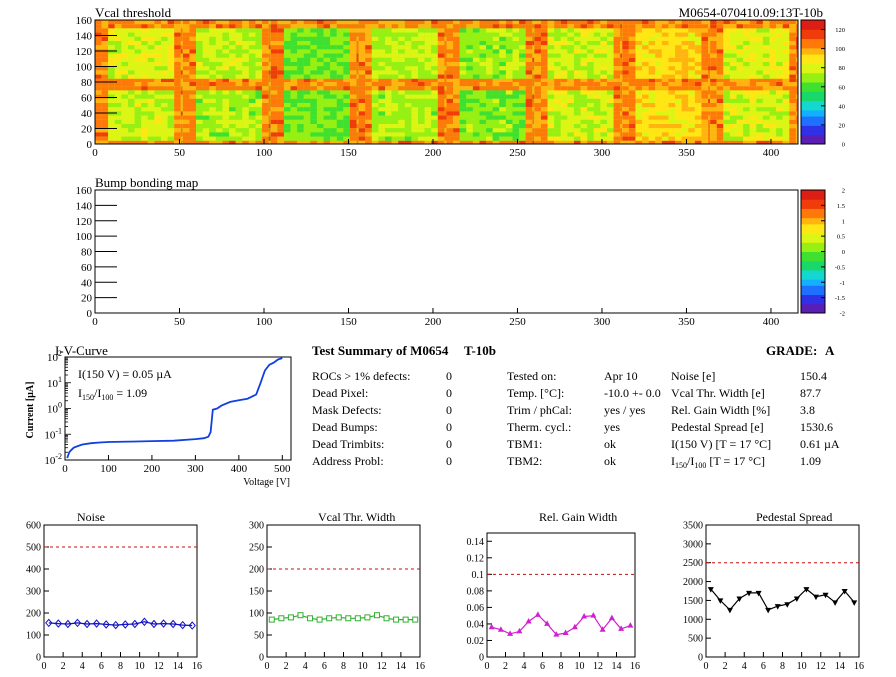  What do you see at coordinates (686, 153) in the screenshot?
I see `map-x-tick-label: 350` at bounding box center [686, 153].